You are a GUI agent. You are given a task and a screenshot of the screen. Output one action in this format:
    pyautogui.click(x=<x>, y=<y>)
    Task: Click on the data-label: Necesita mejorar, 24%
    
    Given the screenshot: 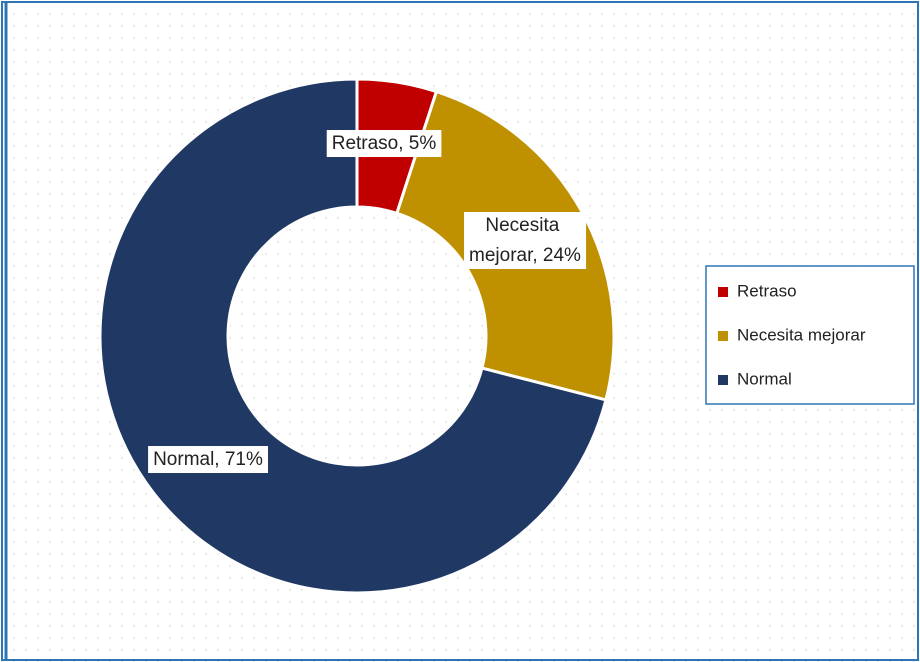 What is the action you would take?
    pyautogui.click(x=525, y=240)
    